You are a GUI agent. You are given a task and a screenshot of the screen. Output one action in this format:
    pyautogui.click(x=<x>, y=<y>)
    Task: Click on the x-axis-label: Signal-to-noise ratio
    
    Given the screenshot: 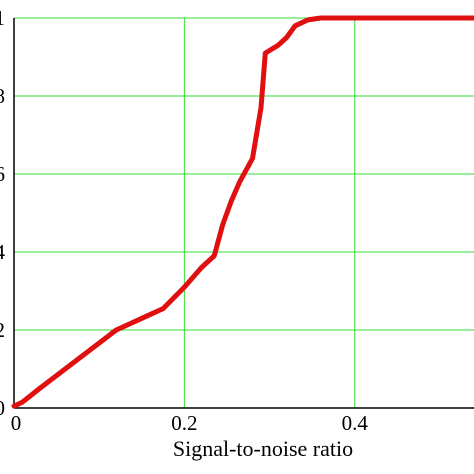 What is the action you would take?
    pyautogui.click(x=263, y=448)
    